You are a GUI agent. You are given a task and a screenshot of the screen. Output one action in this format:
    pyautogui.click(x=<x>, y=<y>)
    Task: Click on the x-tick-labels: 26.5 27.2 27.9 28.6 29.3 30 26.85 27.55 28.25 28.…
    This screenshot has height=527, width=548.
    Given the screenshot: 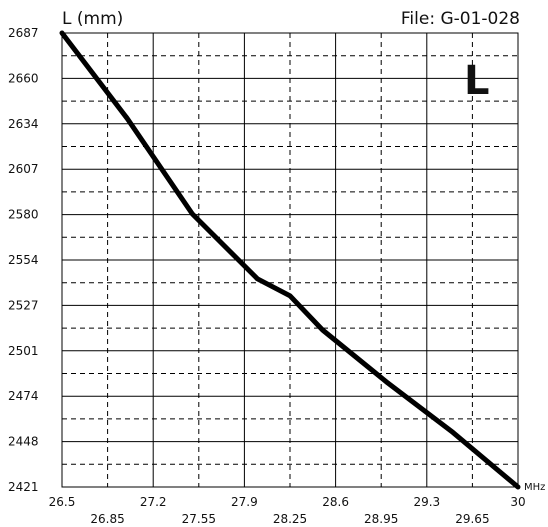 What is the action you would take?
    pyautogui.click(x=287, y=510)
    